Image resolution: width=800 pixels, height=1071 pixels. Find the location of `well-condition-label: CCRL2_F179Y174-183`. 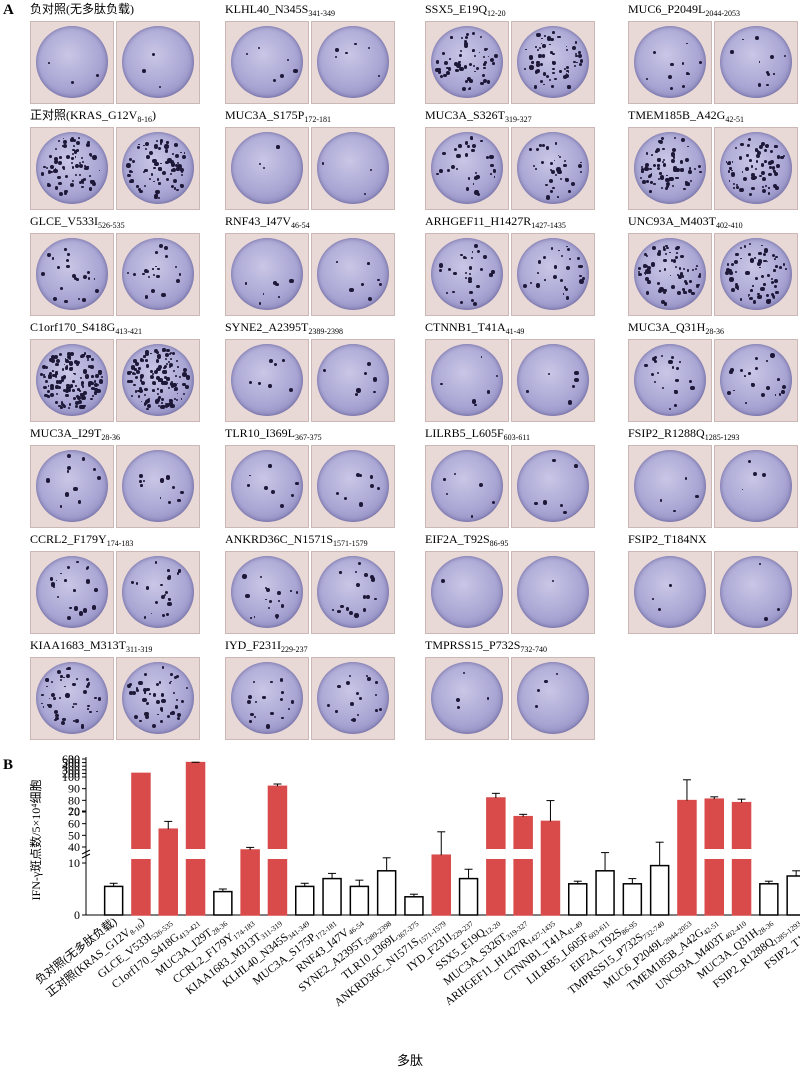

well-condition-label: CCRL2_F179Y174-183 is located at coordinates (81, 541).